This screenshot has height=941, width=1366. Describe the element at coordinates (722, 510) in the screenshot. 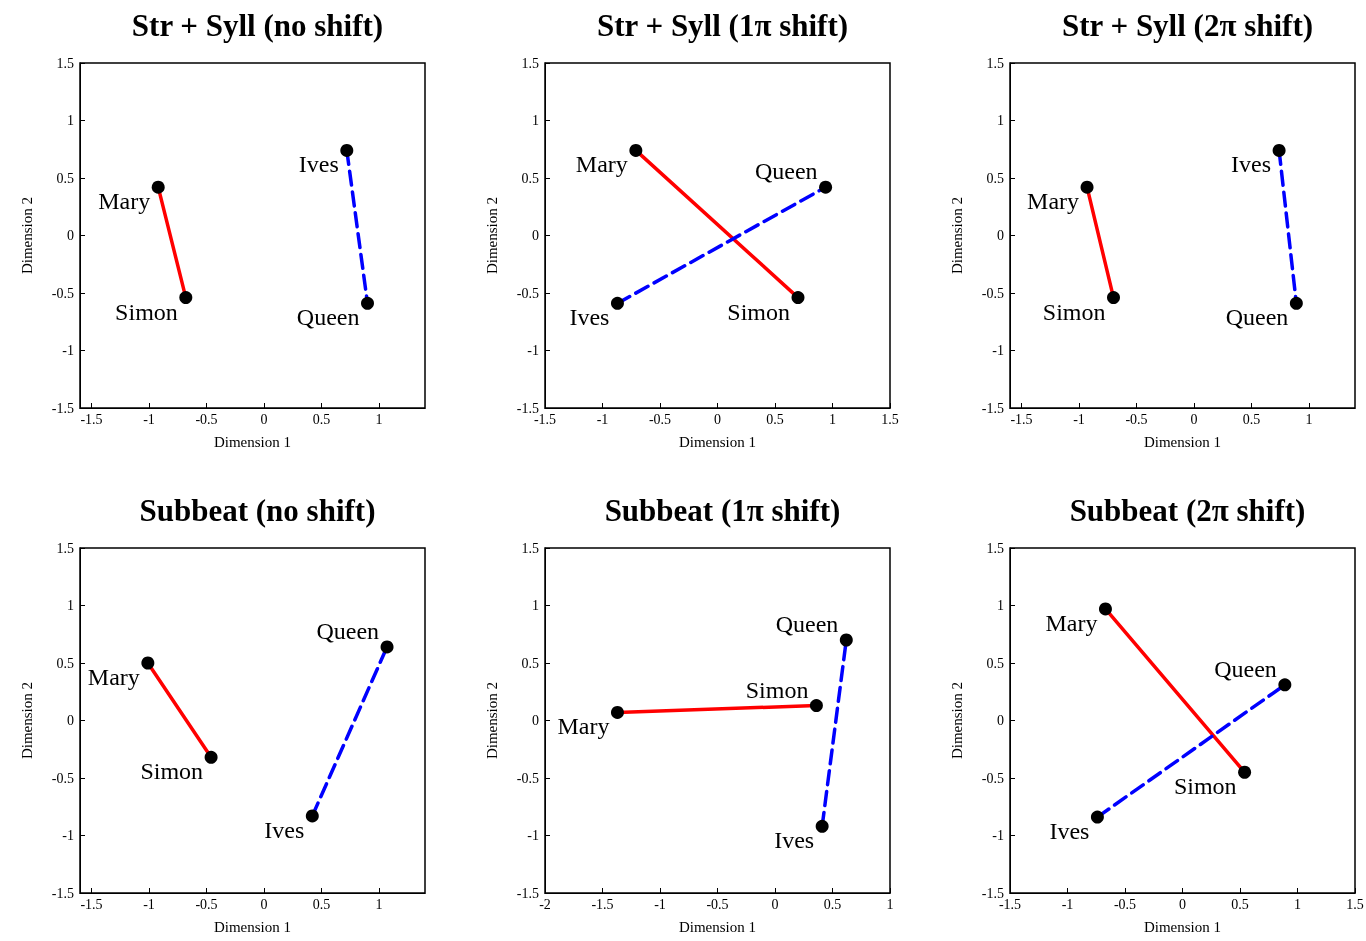

I see `chart-title: Subbeat (1π shift)` at that location.